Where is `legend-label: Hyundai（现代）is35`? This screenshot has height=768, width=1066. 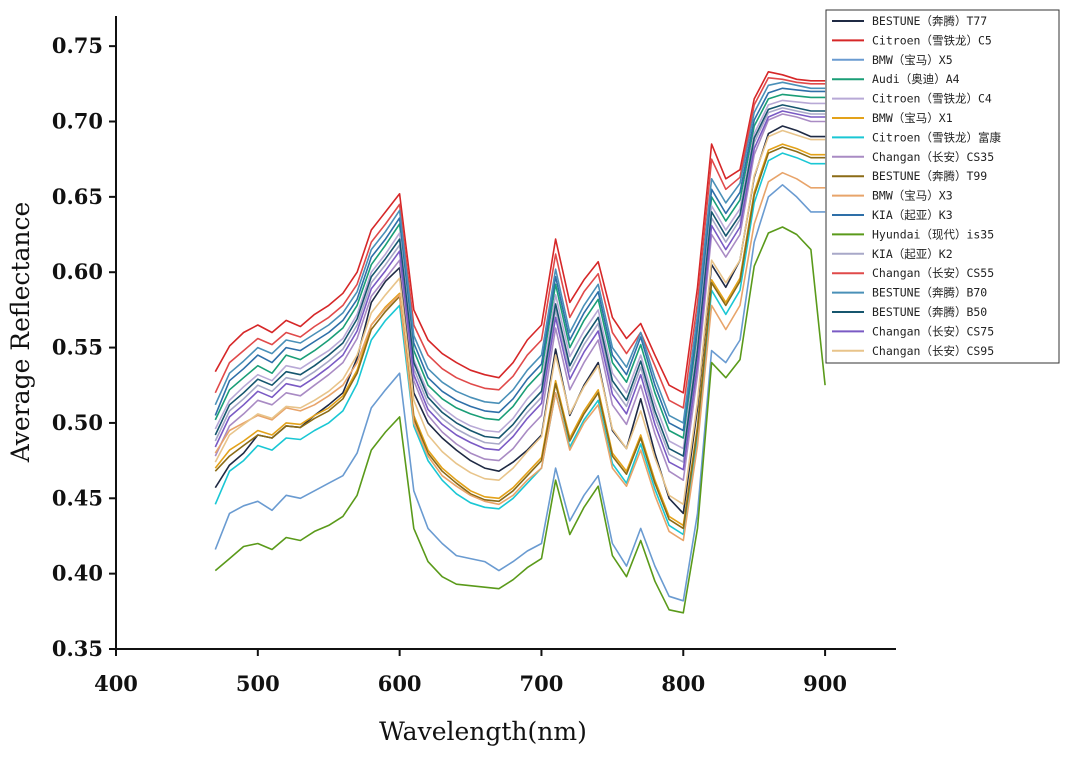 legend-label: Hyundai（现代）is35 is located at coordinates (933, 234).